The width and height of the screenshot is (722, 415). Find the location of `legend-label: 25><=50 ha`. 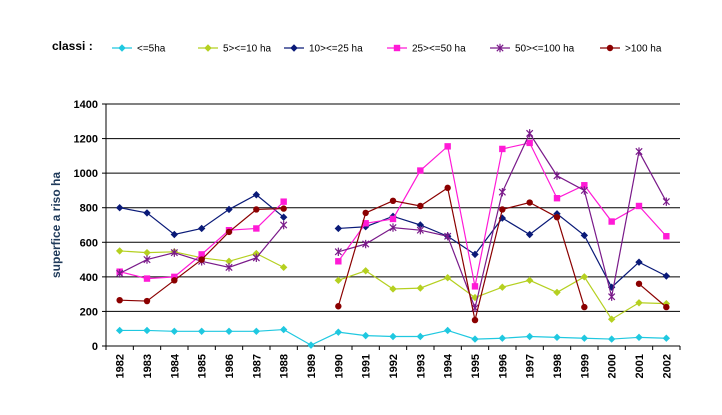

legend-label: 25><=50 ha is located at coordinates (439, 49).